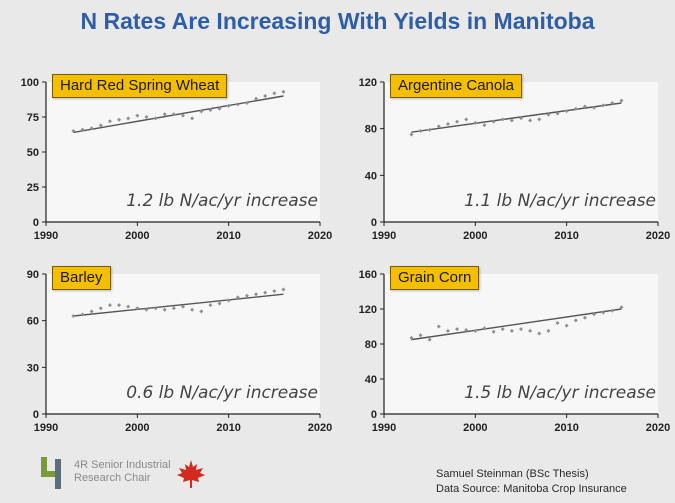  I want to click on y-tick-label: 90, so click(33, 275).